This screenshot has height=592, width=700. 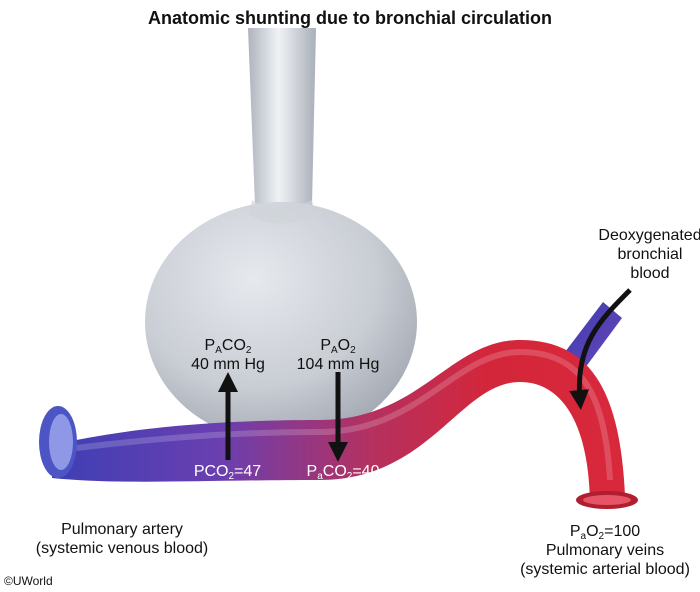 I want to click on alveolar-po2-label: PAO2 104 mm Hg, so click(x=338, y=355).